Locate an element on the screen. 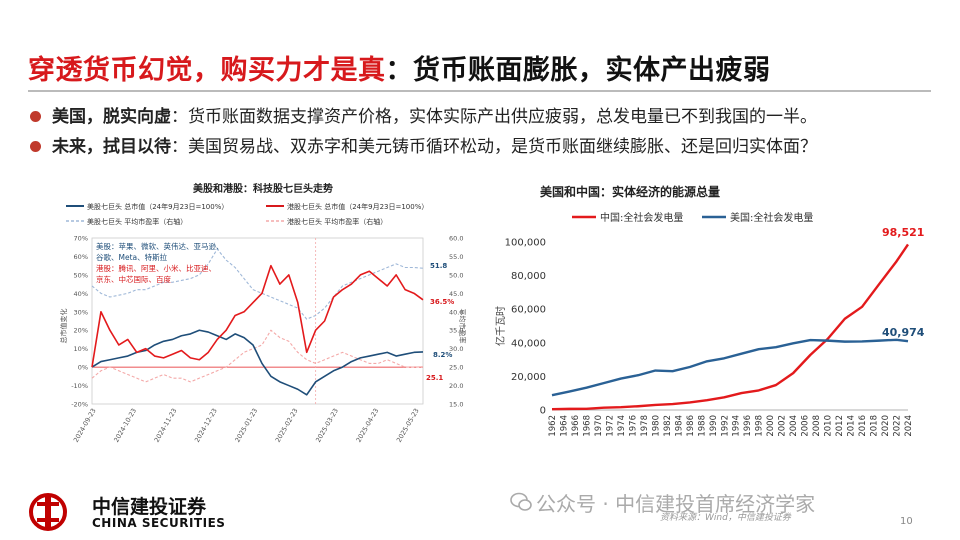  chart2-x-tick: 2016 is located at coordinates (863, 426).